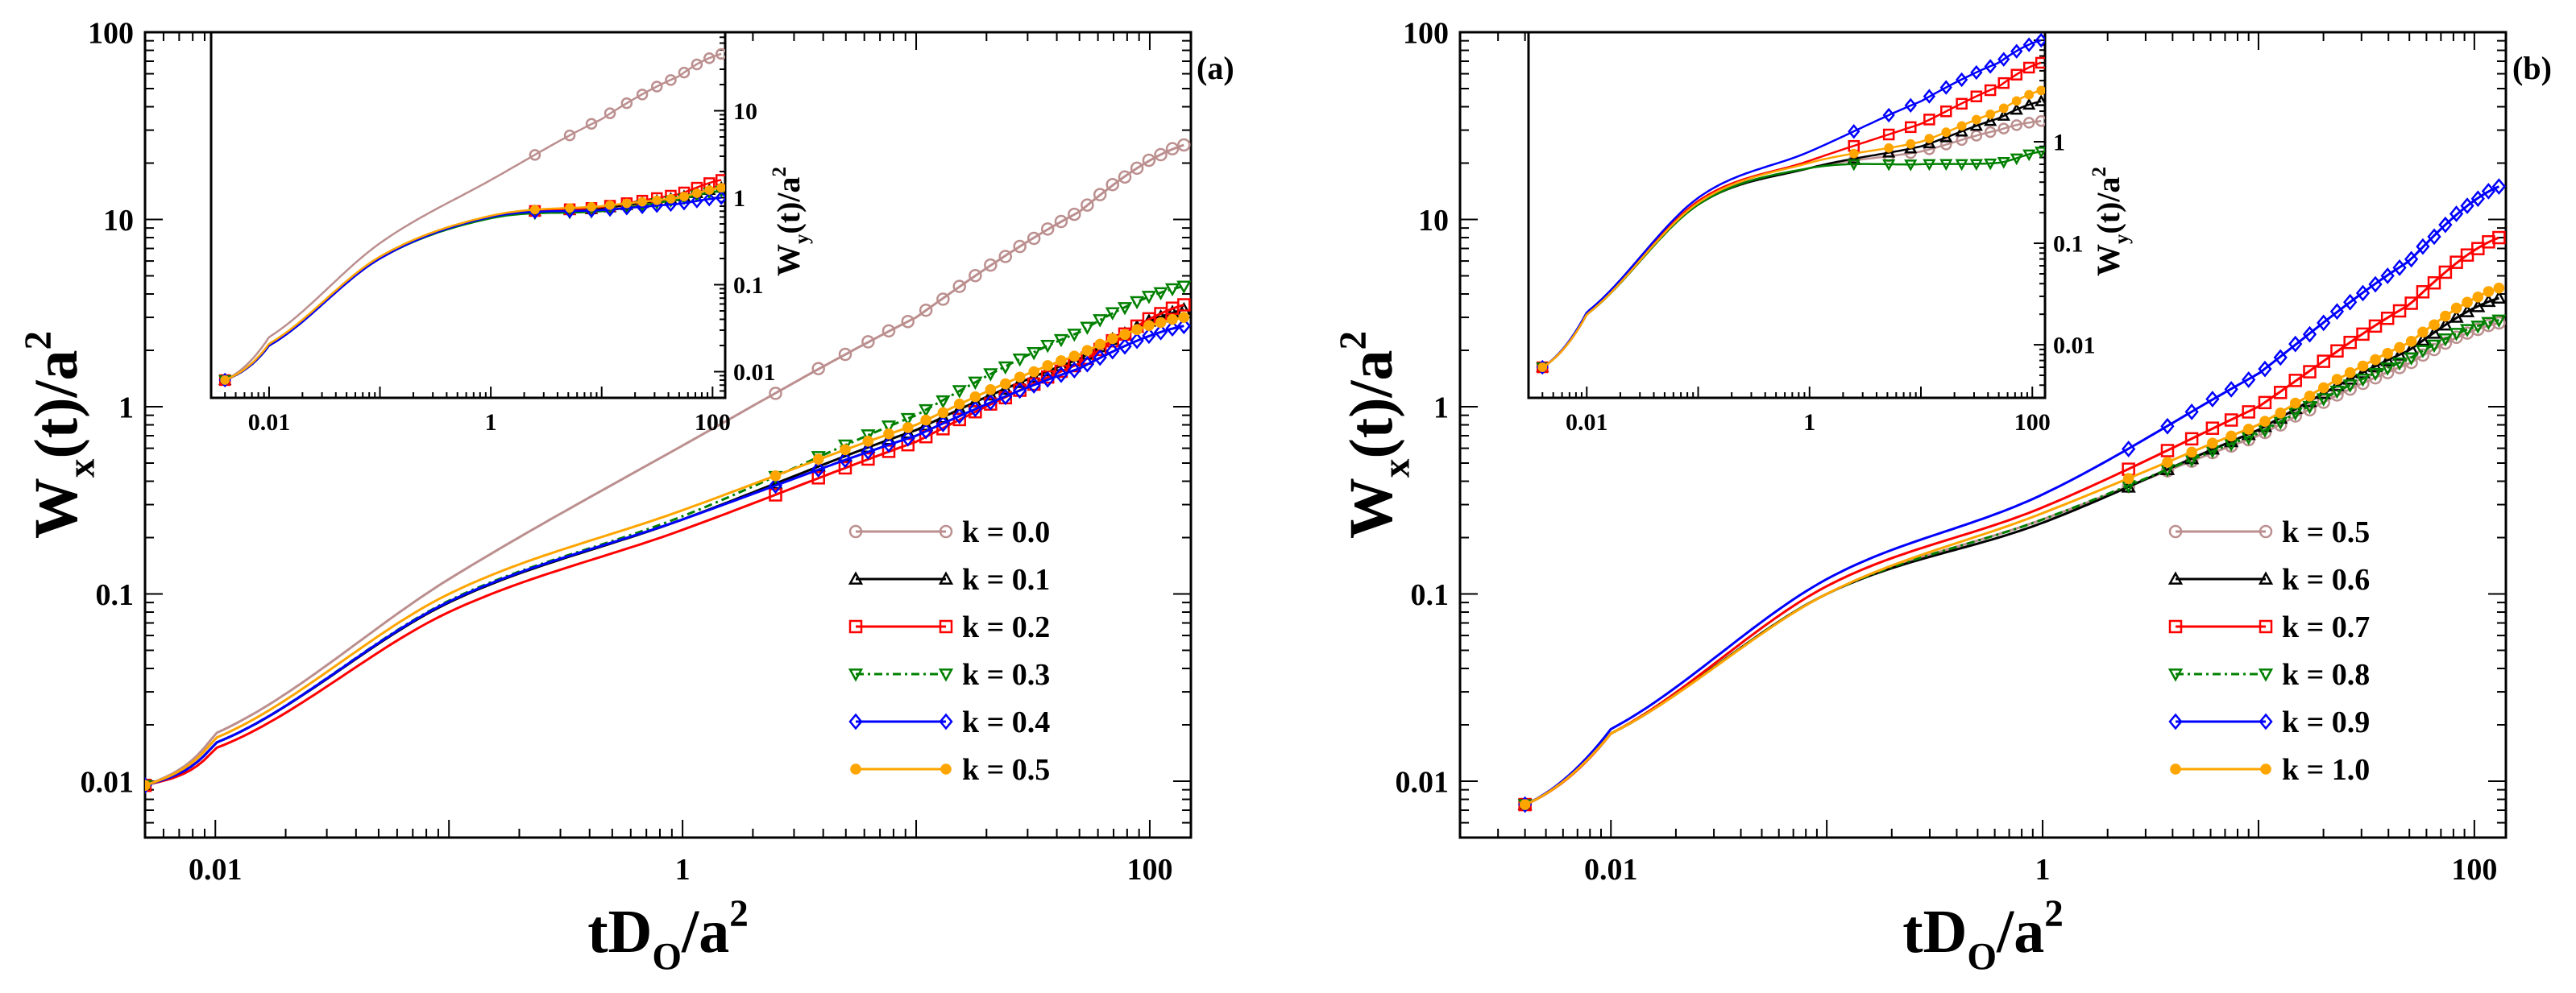 The image size is (2576, 993). What do you see at coordinates (1441, 407) in the screenshot?
I see `panel-b-y-tick-label: 1` at bounding box center [1441, 407].